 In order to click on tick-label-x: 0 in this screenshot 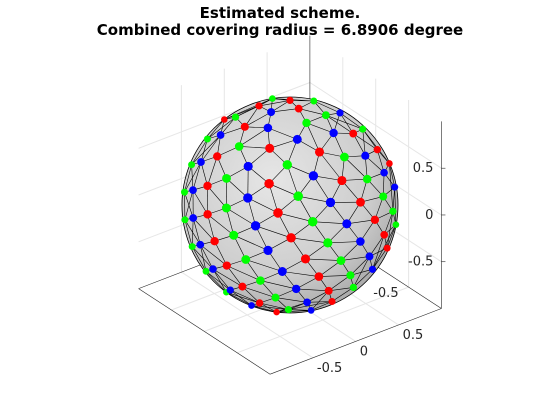, I will do `click(364, 351)`.